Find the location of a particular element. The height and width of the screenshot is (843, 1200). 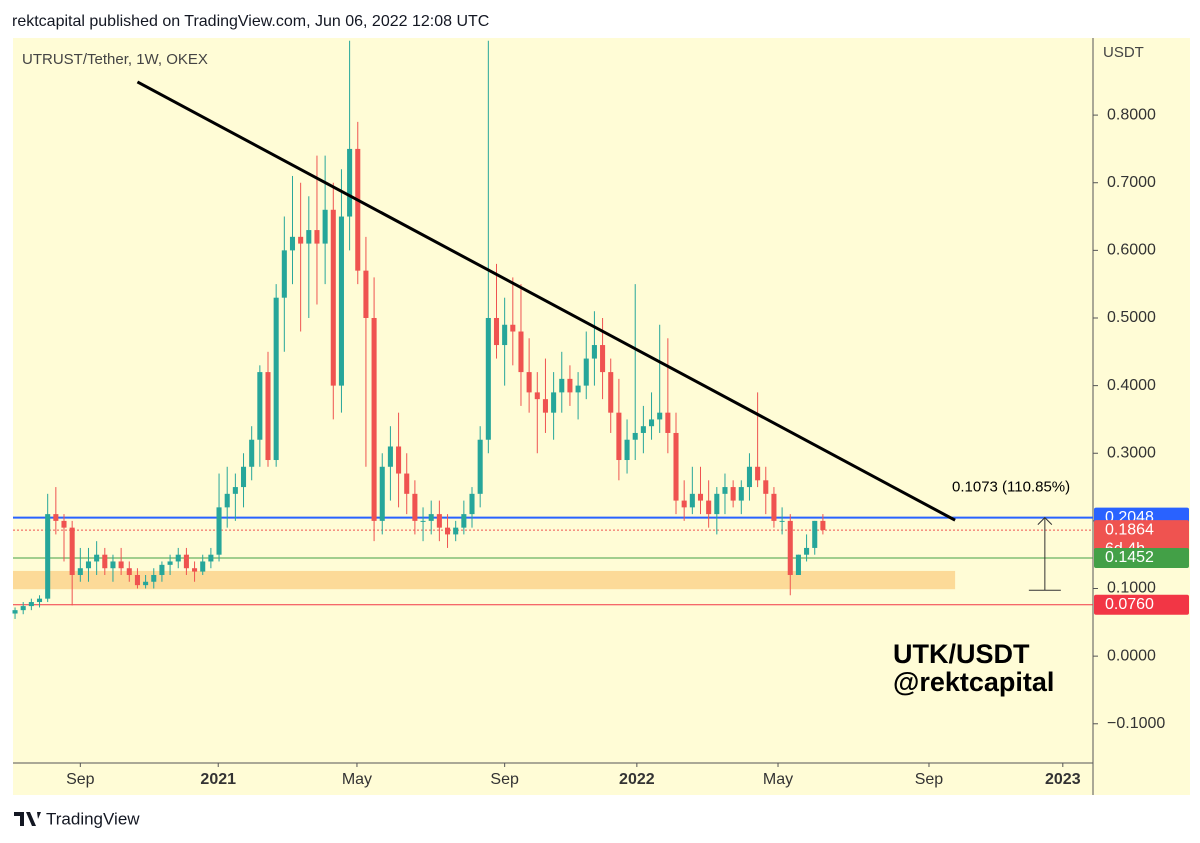

symbol-title: UTRUST/Tether, 1W, OKEX is located at coordinates (115, 59).